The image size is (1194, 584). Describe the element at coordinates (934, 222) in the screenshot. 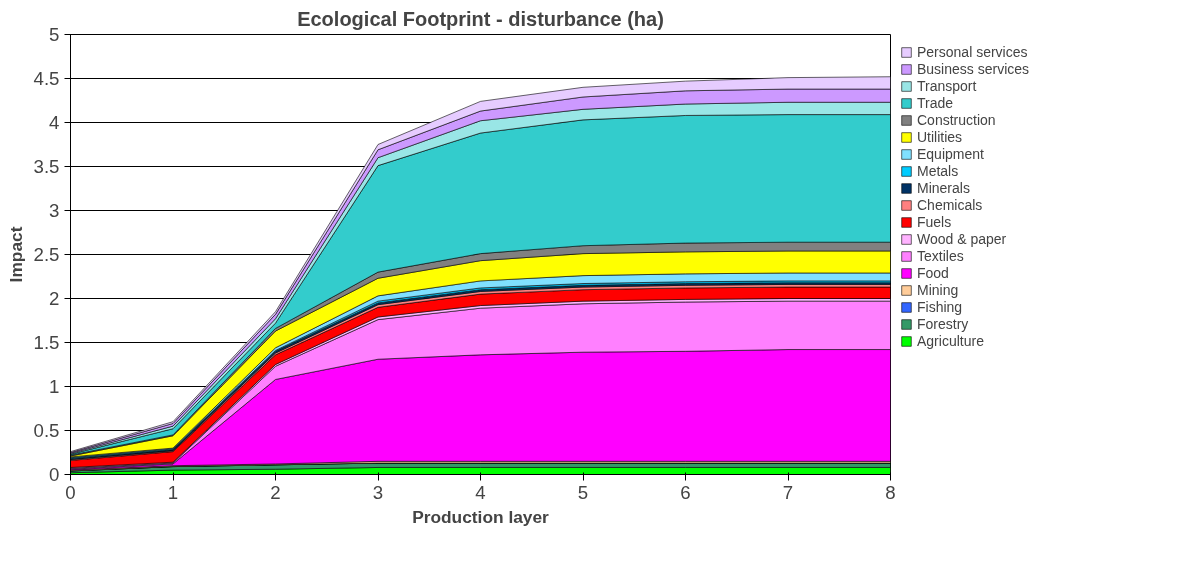

I see `legend-label: Fuels` at that location.